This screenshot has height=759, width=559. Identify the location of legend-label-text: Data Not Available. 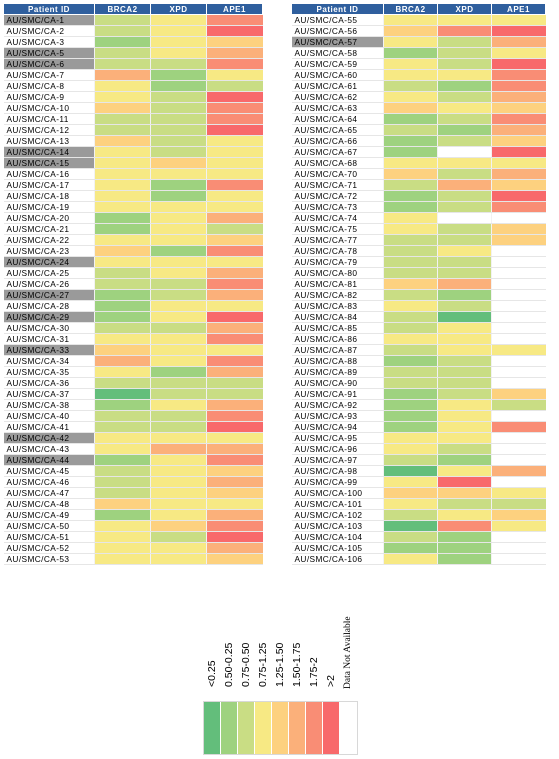
(347, 652).